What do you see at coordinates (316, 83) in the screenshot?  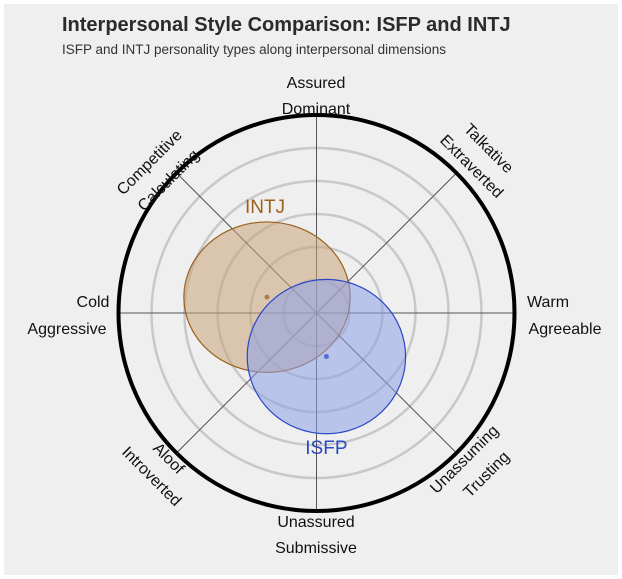 I see `label-assured: Assured` at bounding box center [316, 83].